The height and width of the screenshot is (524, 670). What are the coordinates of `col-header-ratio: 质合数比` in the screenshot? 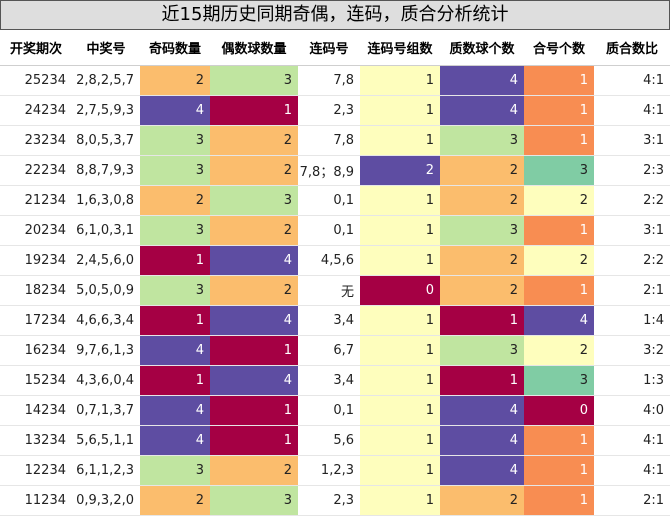 It's located at (632, 48).